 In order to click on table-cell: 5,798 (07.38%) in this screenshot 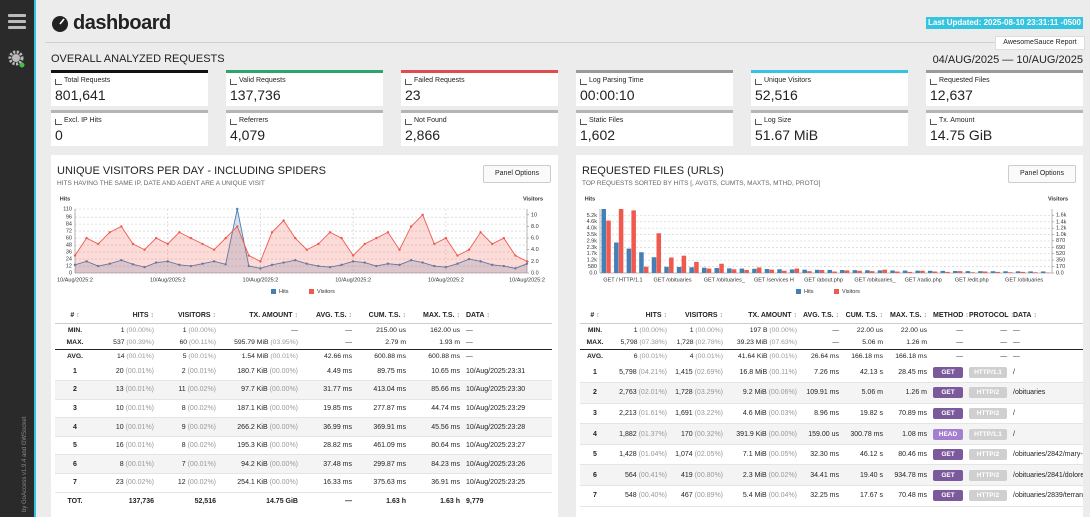, I will do `click(640, 343)`.